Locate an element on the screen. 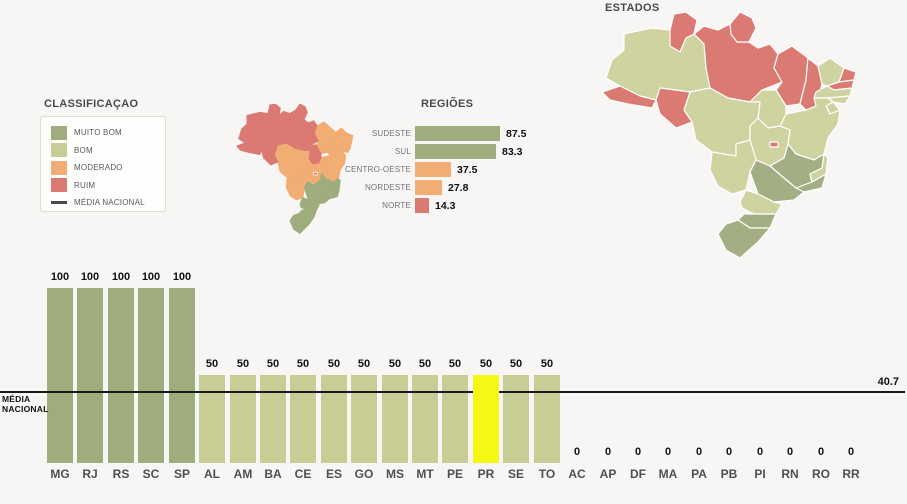 The width and height of the screenshot is (907, 504). state-pr is located at coordinates (761, 202).